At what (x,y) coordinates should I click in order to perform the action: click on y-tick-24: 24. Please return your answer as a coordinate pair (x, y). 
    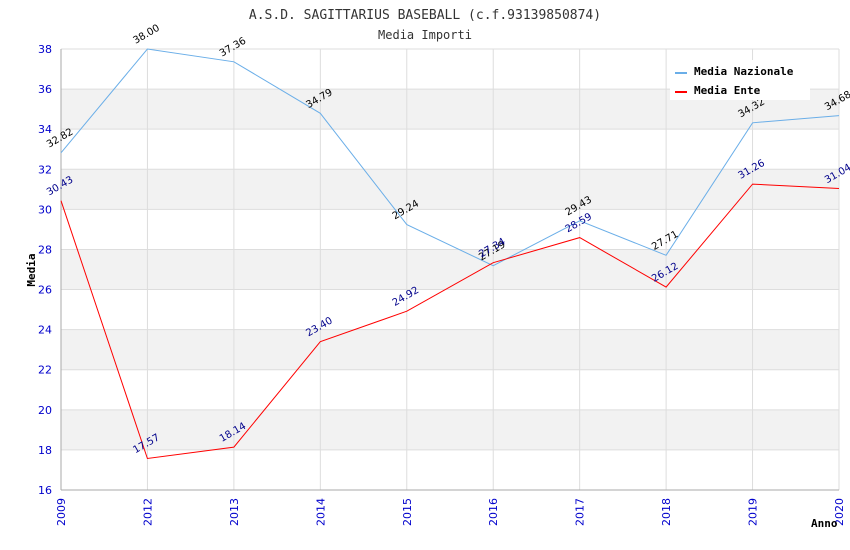
    Looking at the image, I should click on (45, 330).